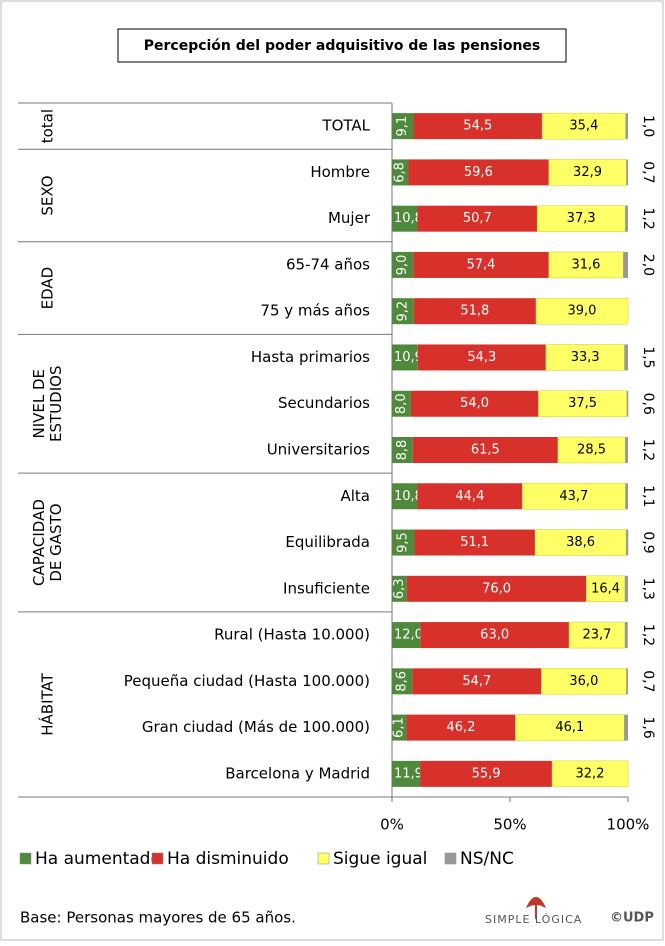 Image resolution: width=665 pixels, height=946 pixels. I want to click on value-label: 44,4, so click(469, 496).